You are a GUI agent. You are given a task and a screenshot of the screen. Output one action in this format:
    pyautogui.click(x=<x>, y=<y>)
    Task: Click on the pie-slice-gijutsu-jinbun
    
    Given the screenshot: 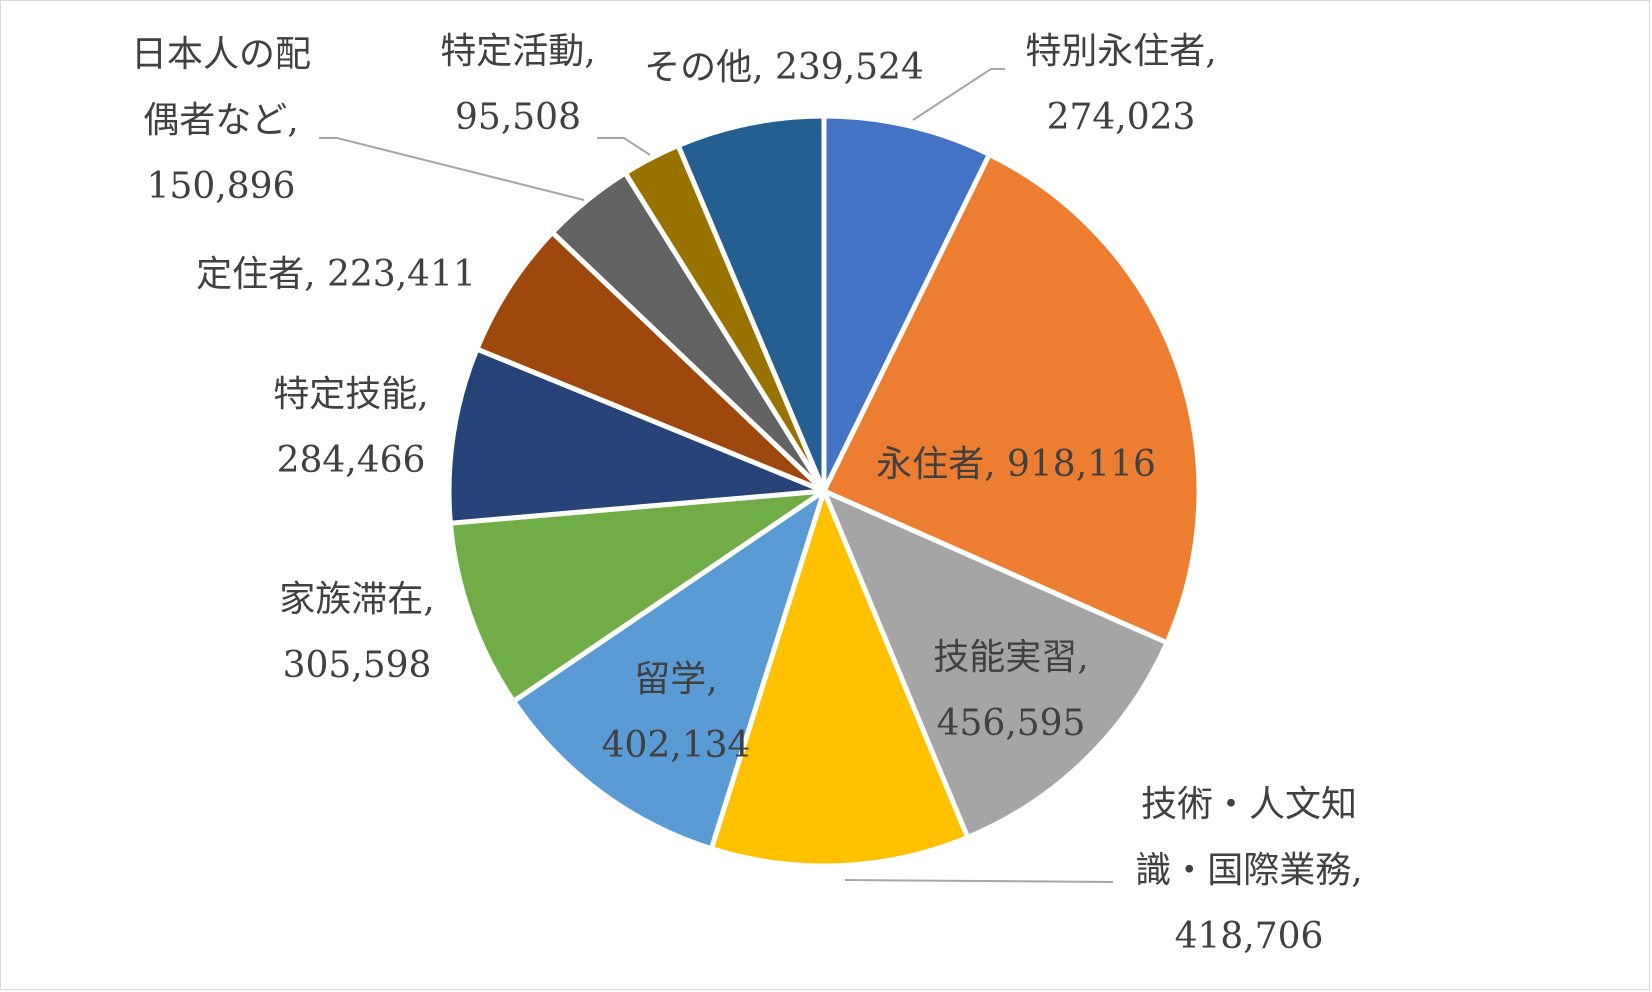 What is the action you would take?
    pyautogui.click(x=839, y=678)
    